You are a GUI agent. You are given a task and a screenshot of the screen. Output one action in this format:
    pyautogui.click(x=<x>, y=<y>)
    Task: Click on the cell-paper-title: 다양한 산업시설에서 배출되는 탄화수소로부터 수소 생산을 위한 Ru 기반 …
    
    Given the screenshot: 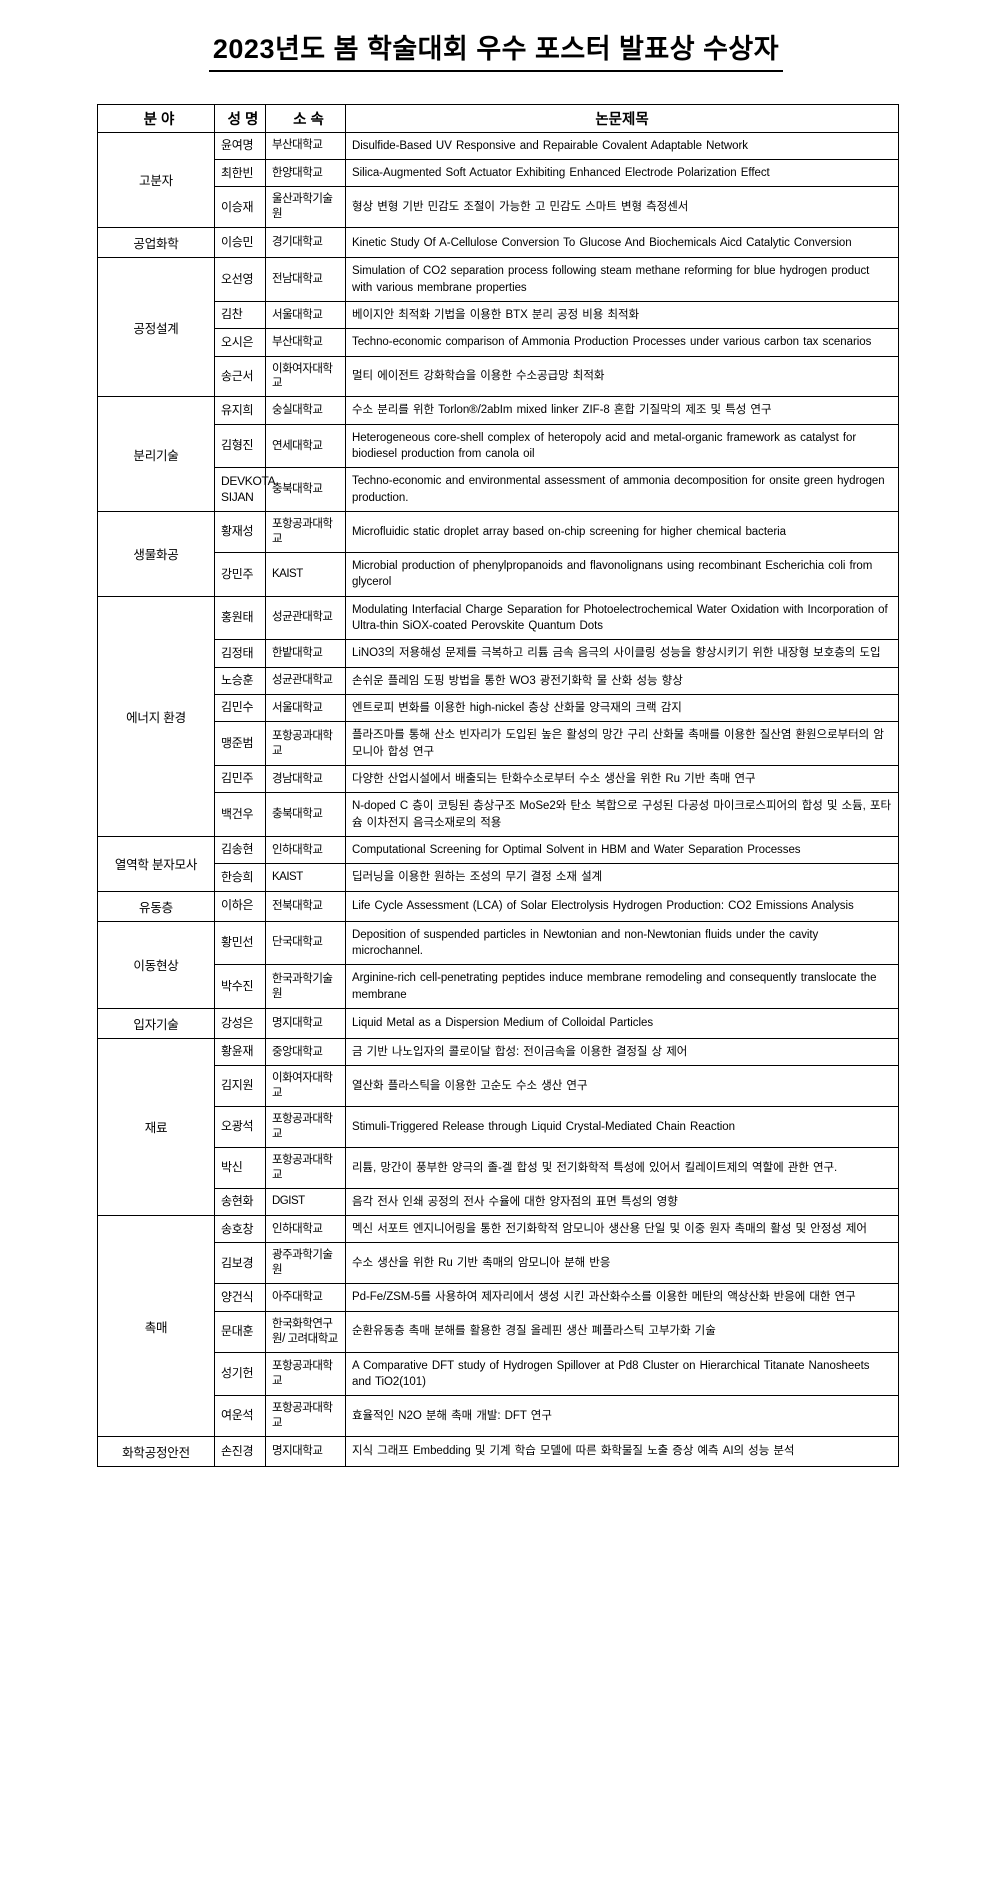 What is the action you would take?
    pyautogui.click(x=622, y=779)
    